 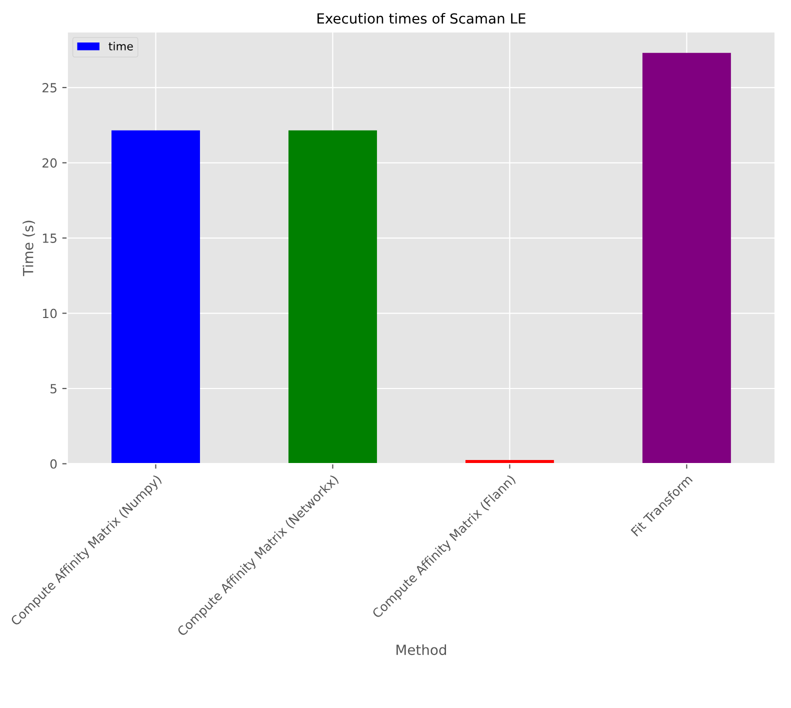 What do you see at coordinates (49, 313) in the screenshot?
I see `y-tick-label: 10` at bounding box center [49, 313].